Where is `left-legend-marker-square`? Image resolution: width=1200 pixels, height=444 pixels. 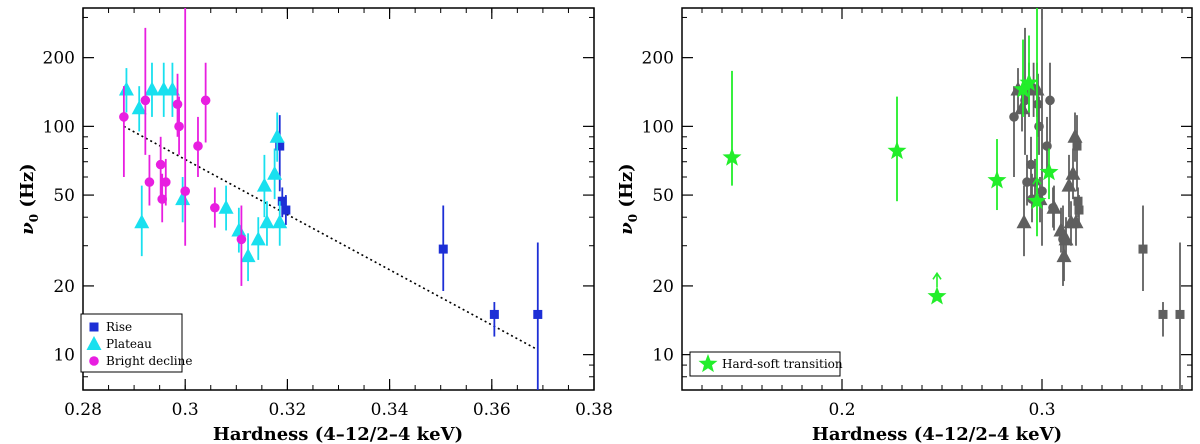
left-legend-marker-square is located at coordinates (94, 327).